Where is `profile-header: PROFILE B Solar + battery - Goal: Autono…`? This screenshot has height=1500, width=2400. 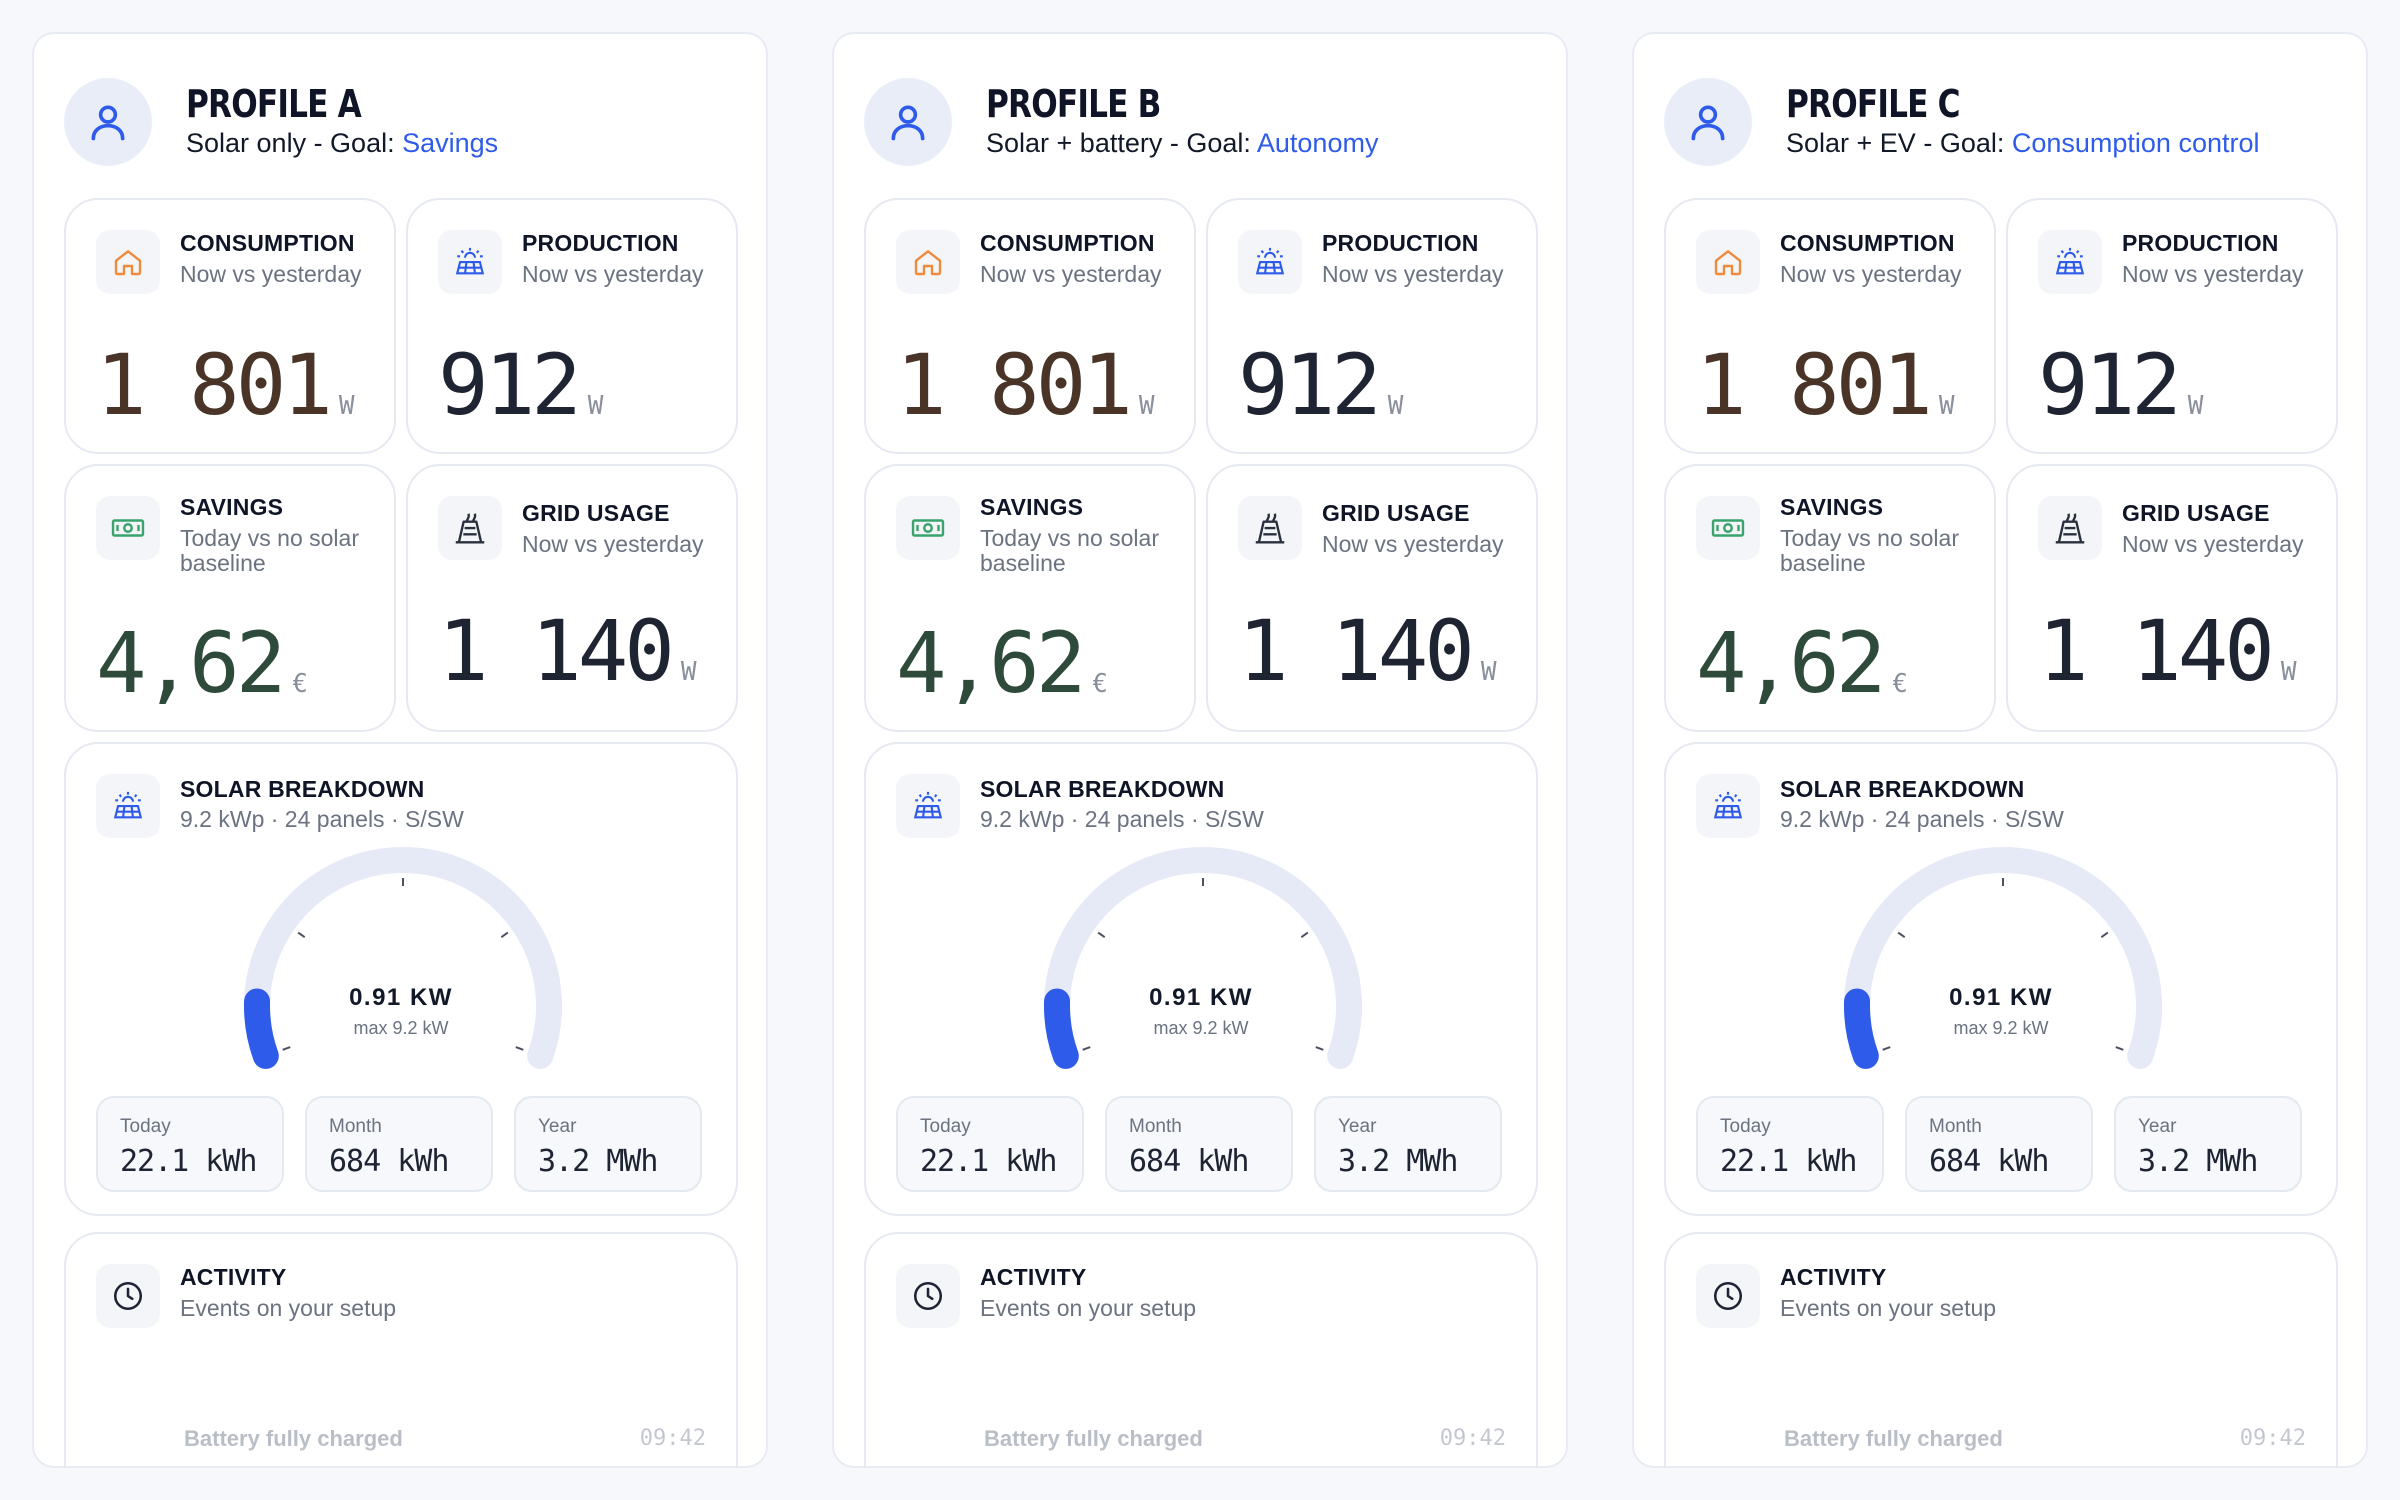 profile-header: PROFILE B Solar + battery - Goal: Autono… is located at coordinates (1204, 122).